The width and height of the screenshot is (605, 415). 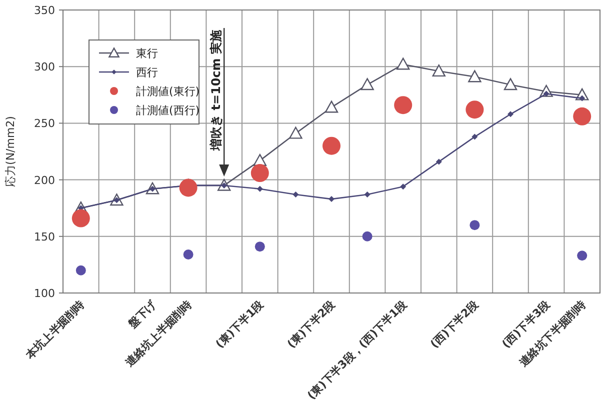 What do you see at coordinates (168, 91) in the screenshot?
I see `legend-label: 計測値(東行)` at bounding box center [168, 91].